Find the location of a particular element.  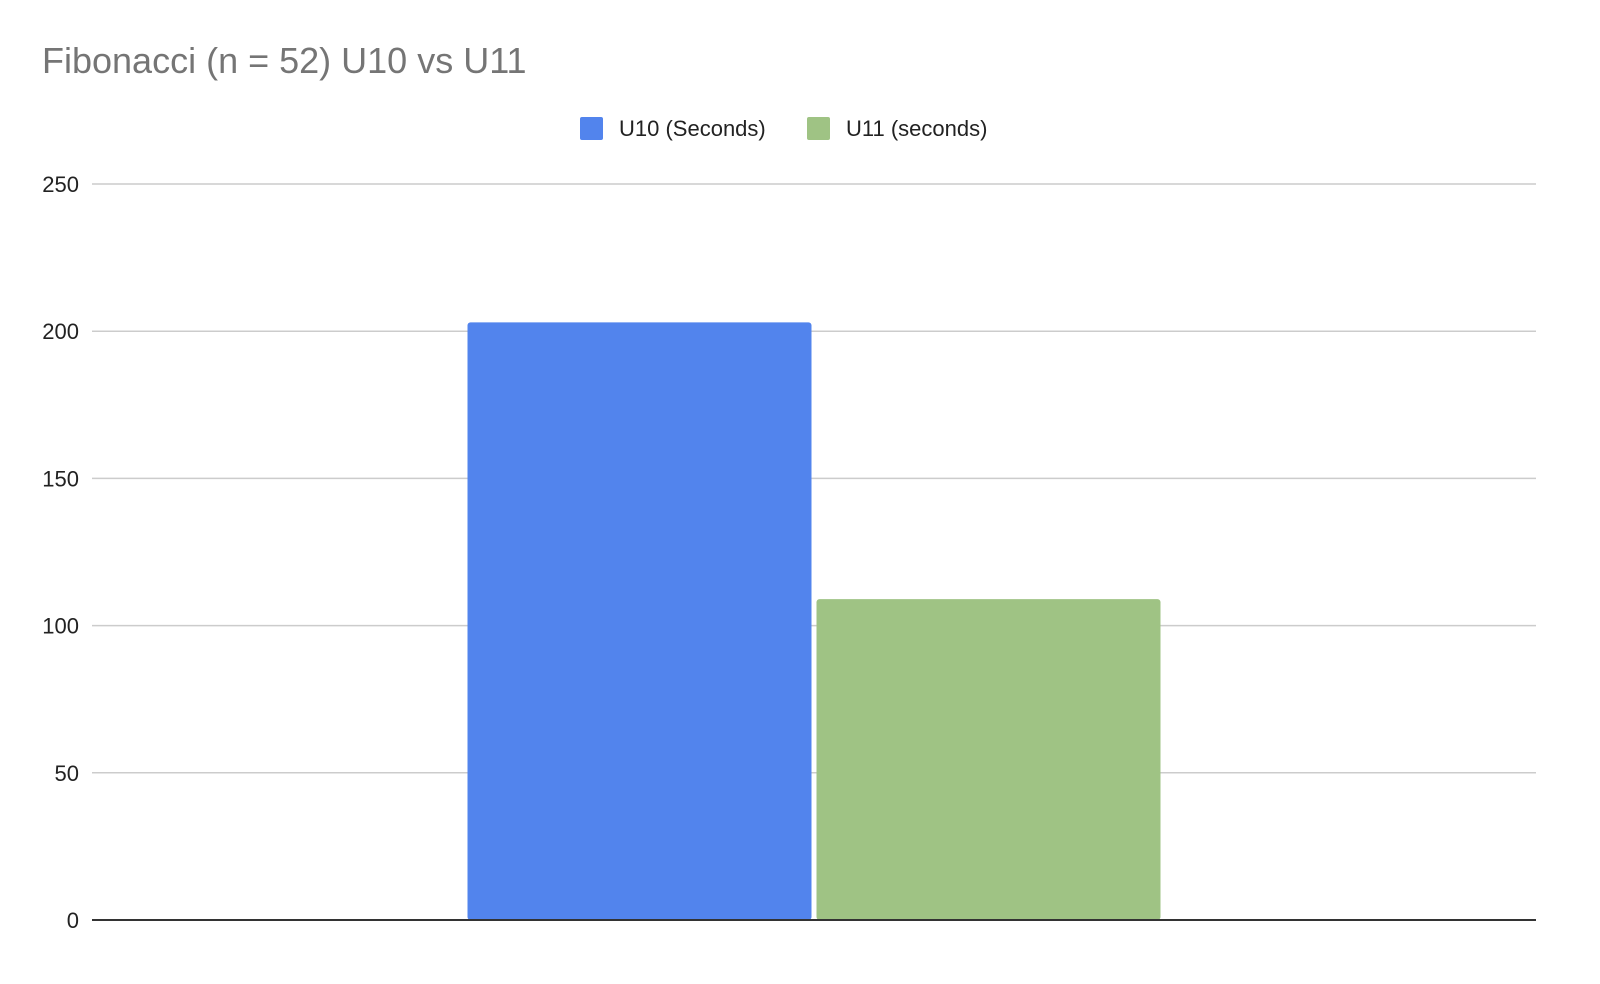

legend-label-u11: U11 (seconds) is located at coordinates (916, 128).